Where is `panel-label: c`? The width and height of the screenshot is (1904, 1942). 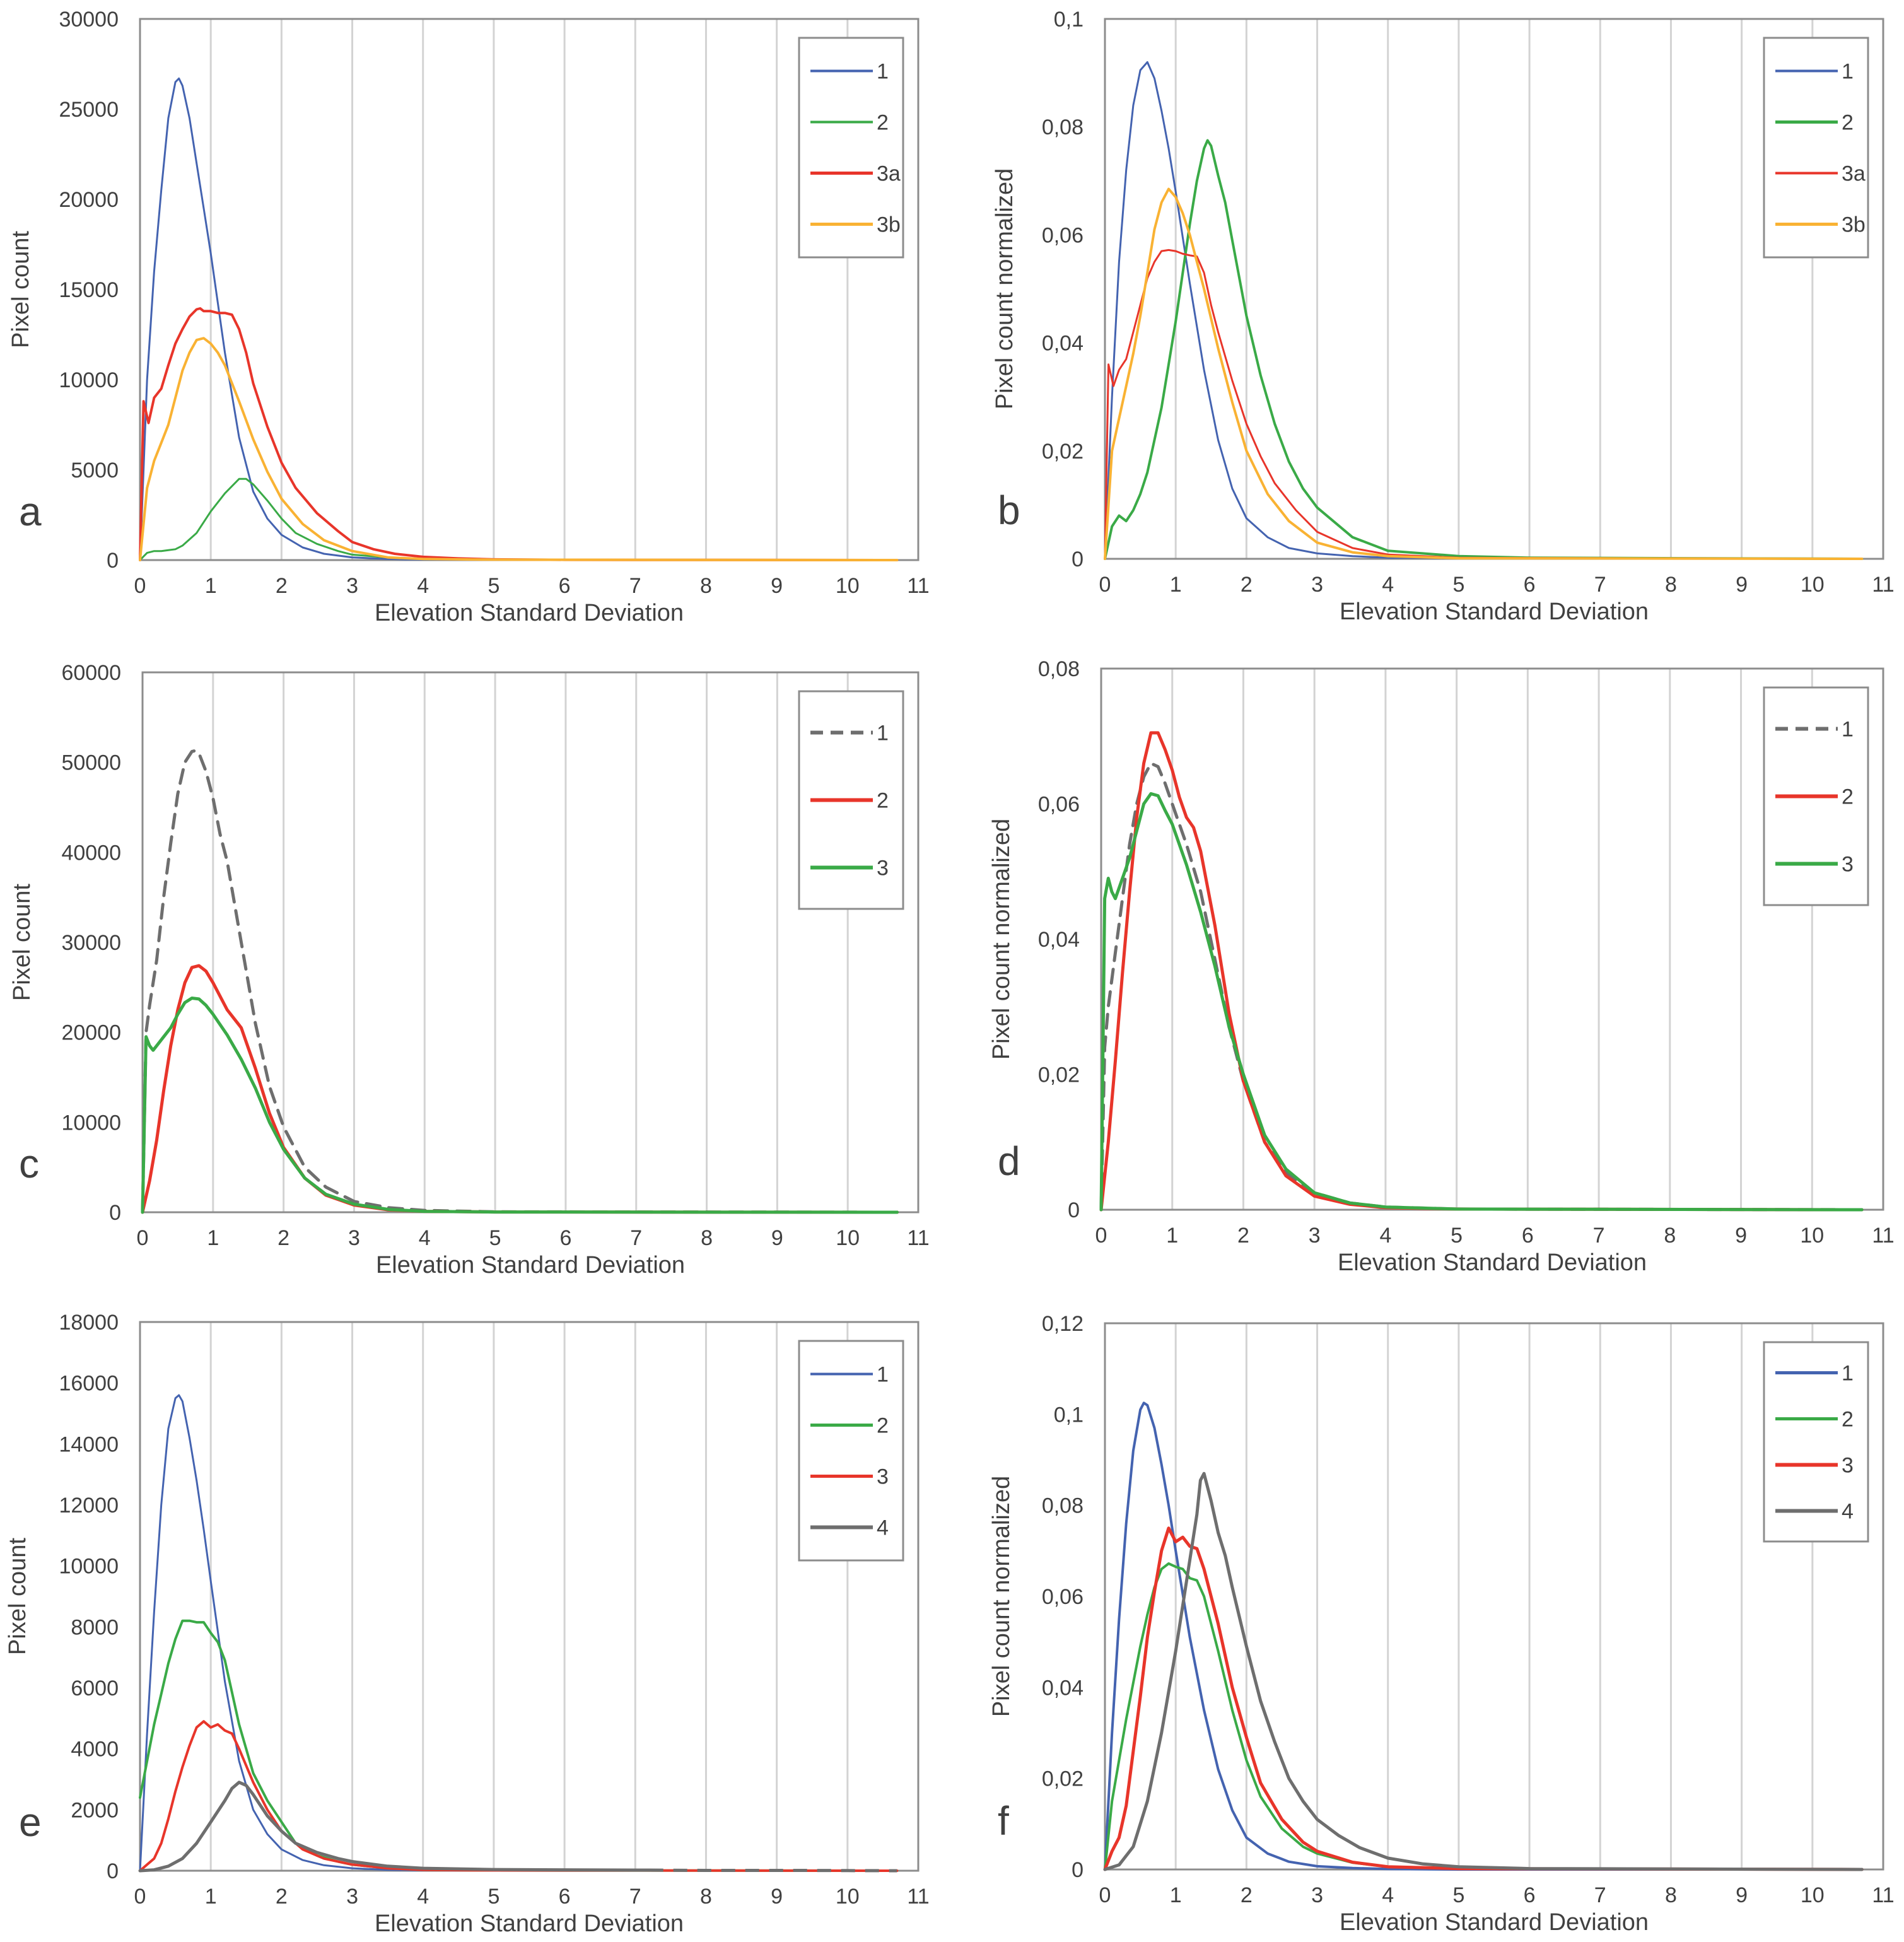 panel-label: c is located at coordinates (29, 1163).